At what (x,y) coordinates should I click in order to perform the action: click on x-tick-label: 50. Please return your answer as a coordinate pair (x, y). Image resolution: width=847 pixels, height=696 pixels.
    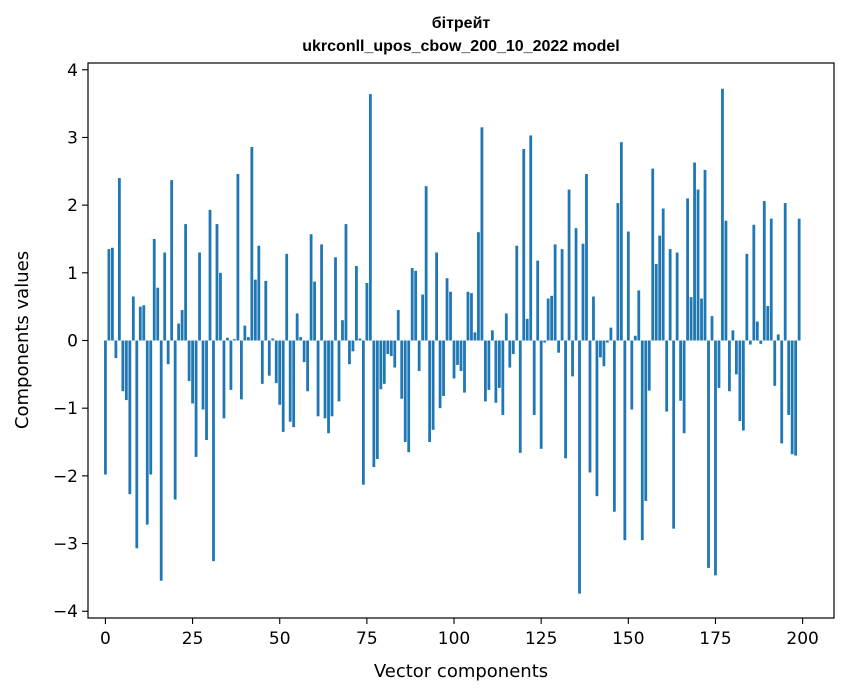
    Looking at the image, I should click on (280, 639).